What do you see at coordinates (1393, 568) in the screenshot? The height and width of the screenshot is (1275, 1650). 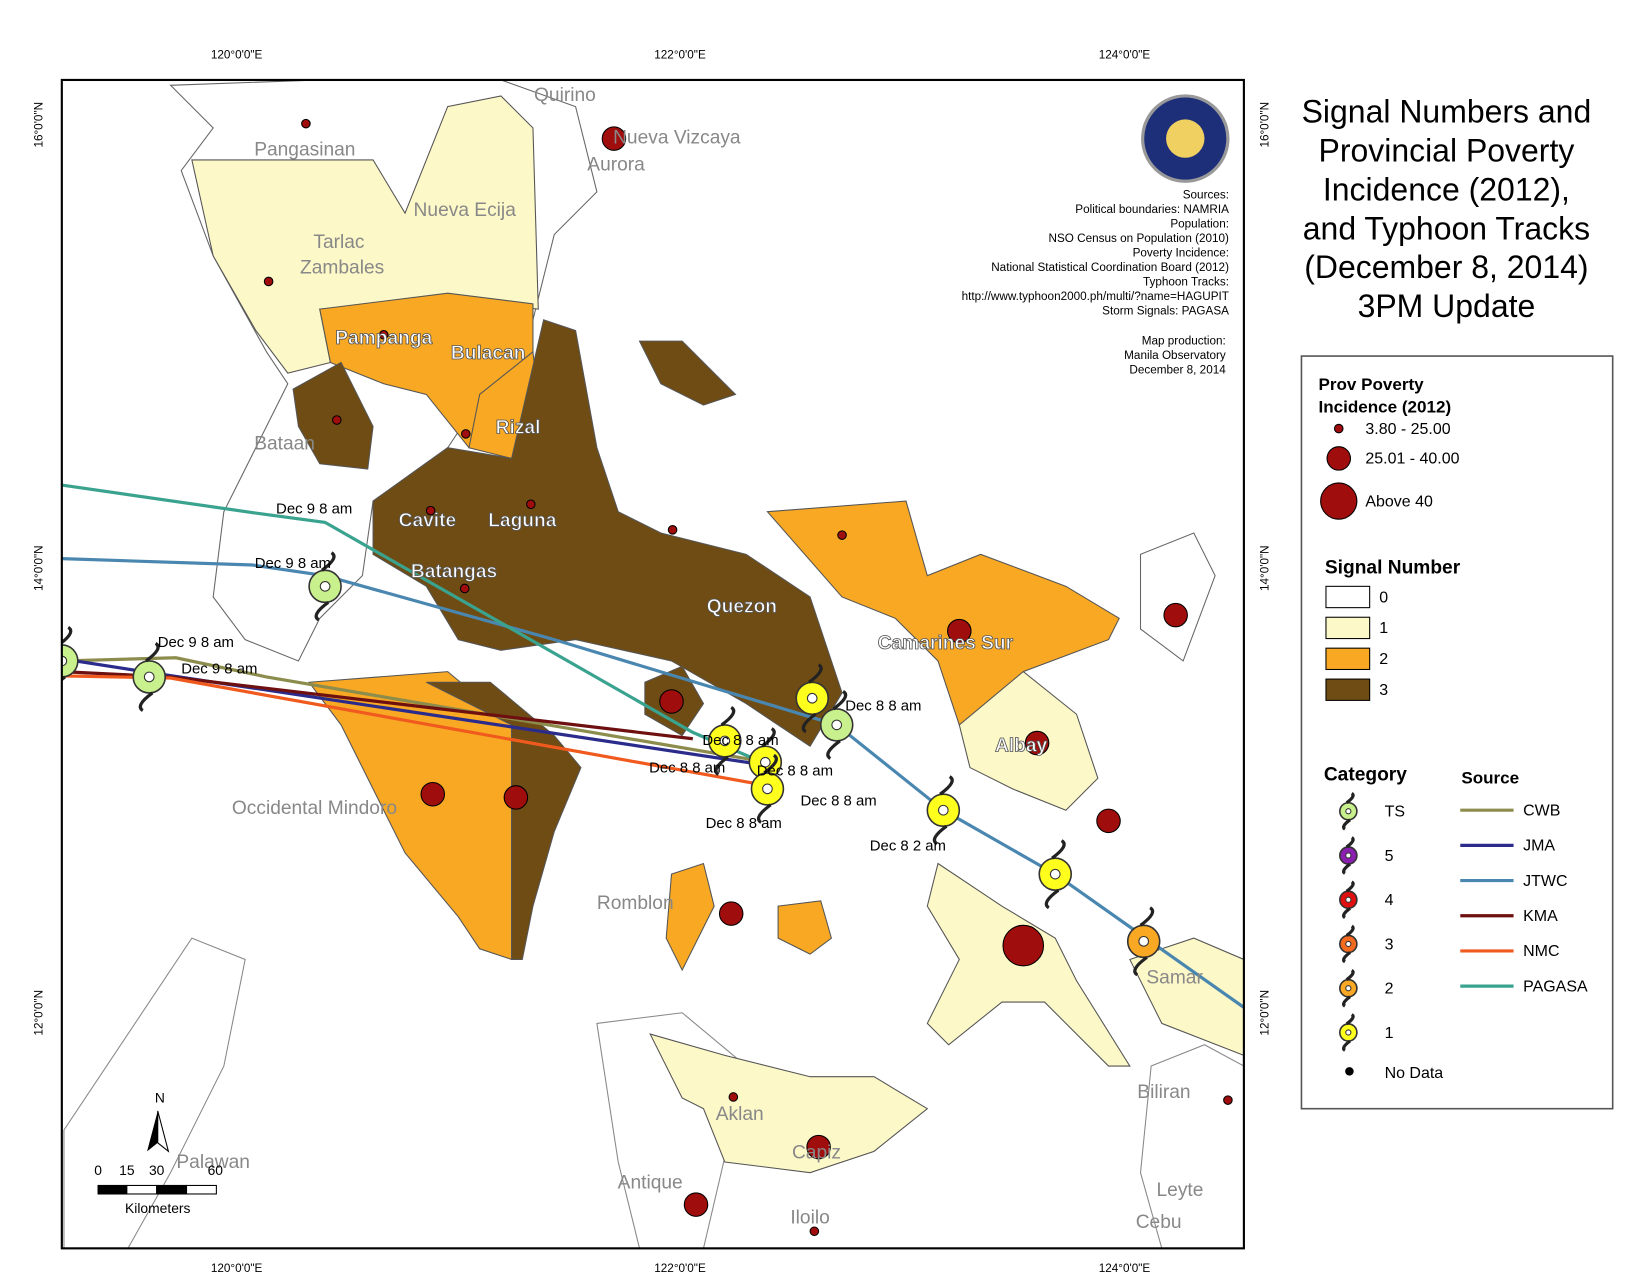 I see `legend-title: Signal Number` at bounding box center [1393, 568].